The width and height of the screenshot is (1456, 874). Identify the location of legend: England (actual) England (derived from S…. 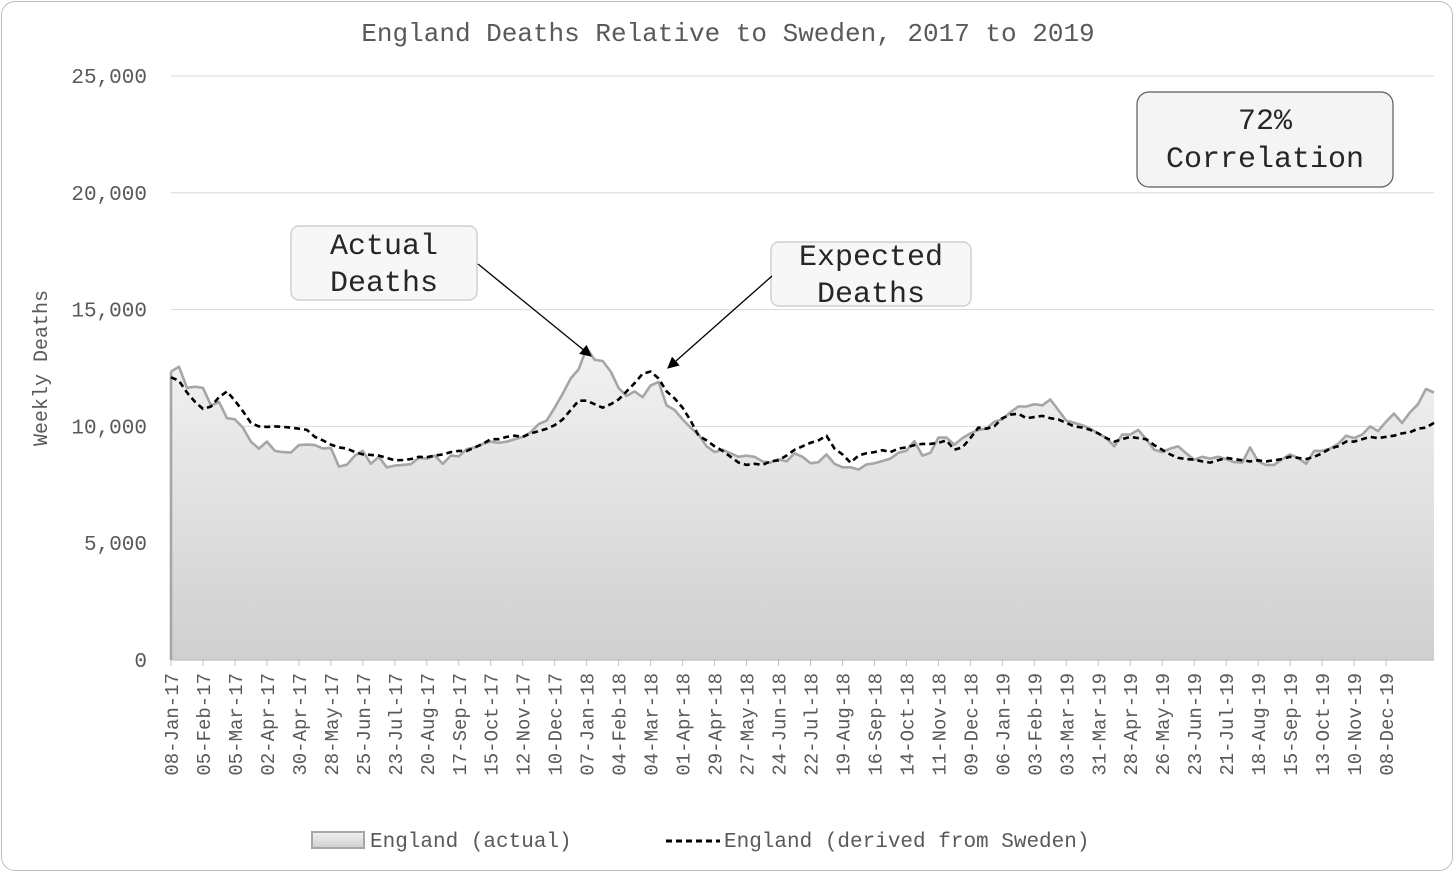
(700, 842).